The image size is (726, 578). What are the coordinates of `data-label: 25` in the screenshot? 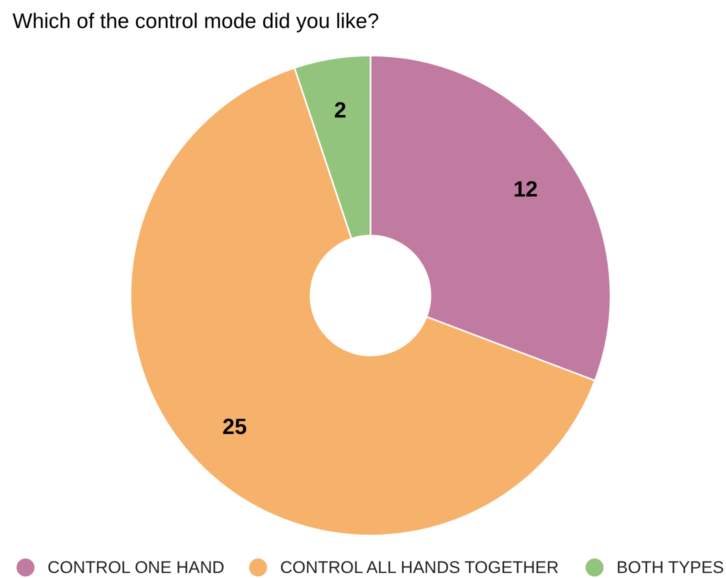 It's located at (234, 427).